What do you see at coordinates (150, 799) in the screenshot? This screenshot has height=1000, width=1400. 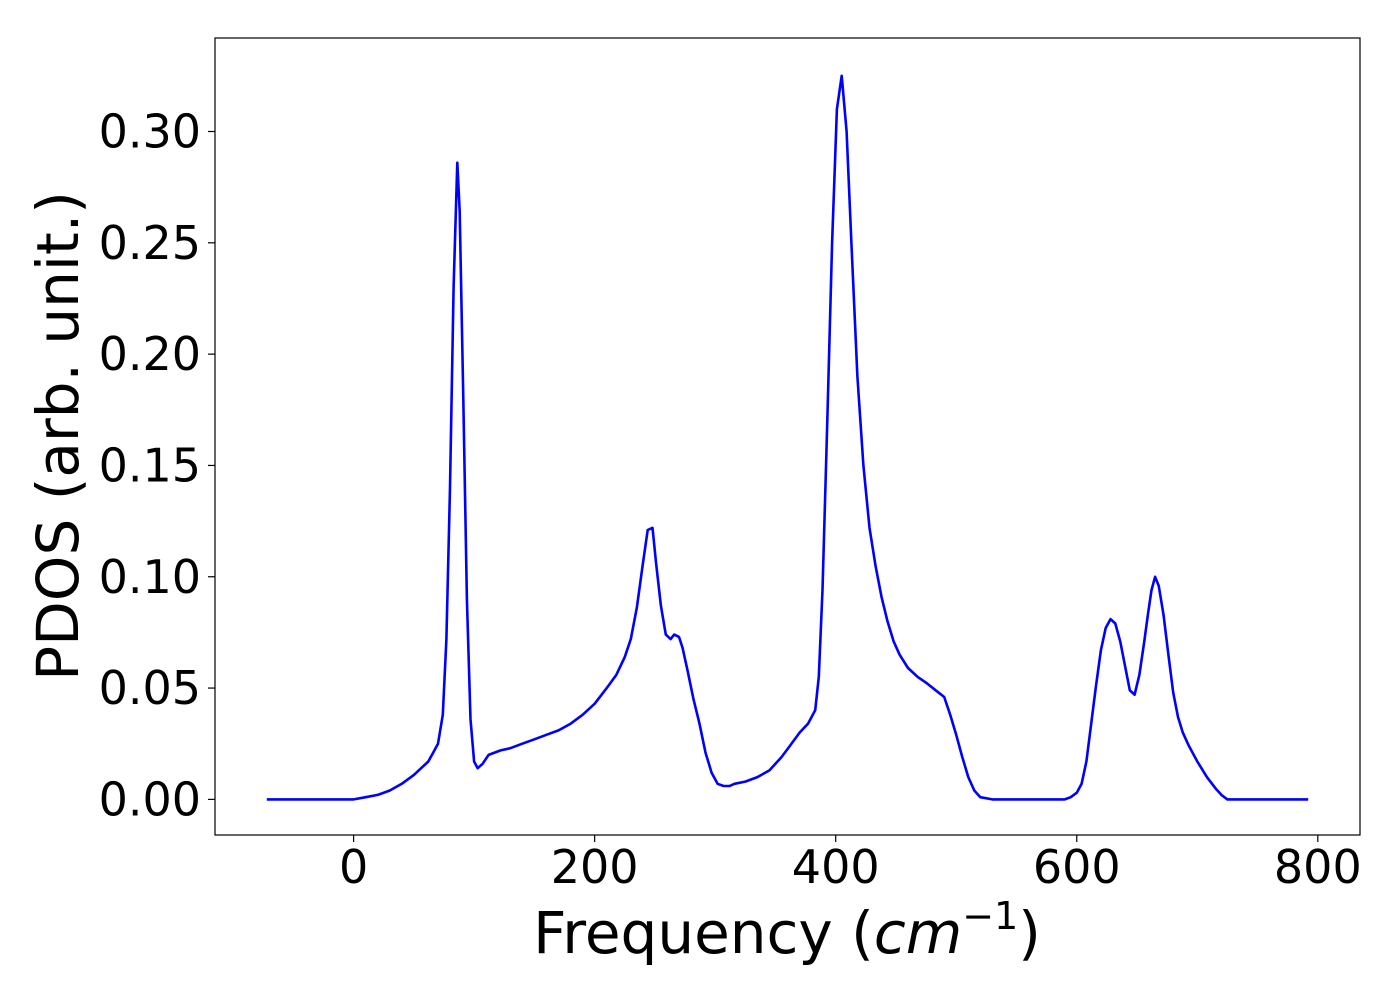 I see `y-tick-label: 0.00` at bounding box center [150, 799].